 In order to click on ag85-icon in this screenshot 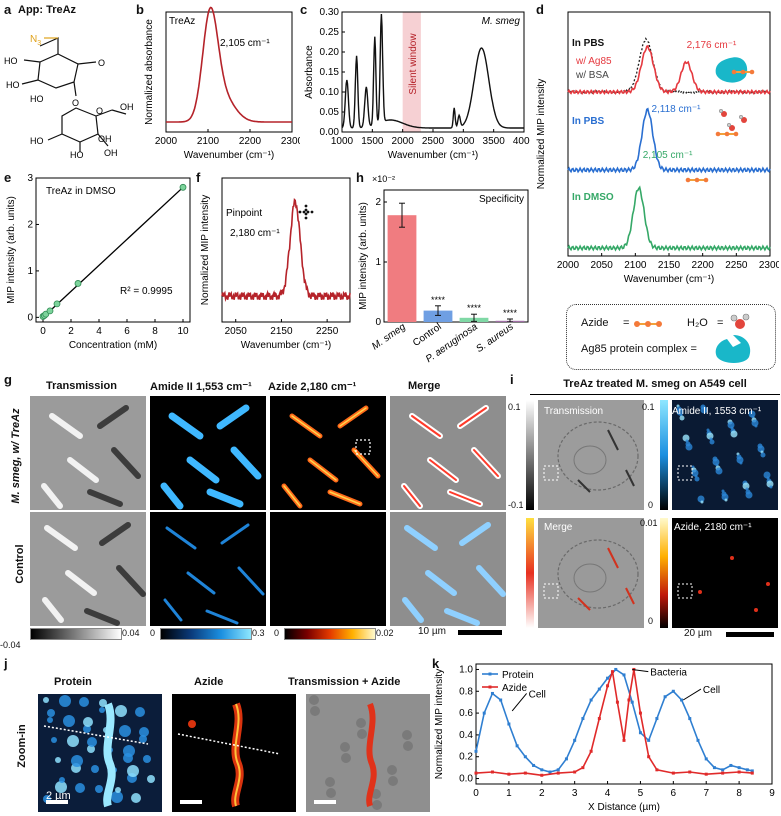, I will do `click(733, 349)`.